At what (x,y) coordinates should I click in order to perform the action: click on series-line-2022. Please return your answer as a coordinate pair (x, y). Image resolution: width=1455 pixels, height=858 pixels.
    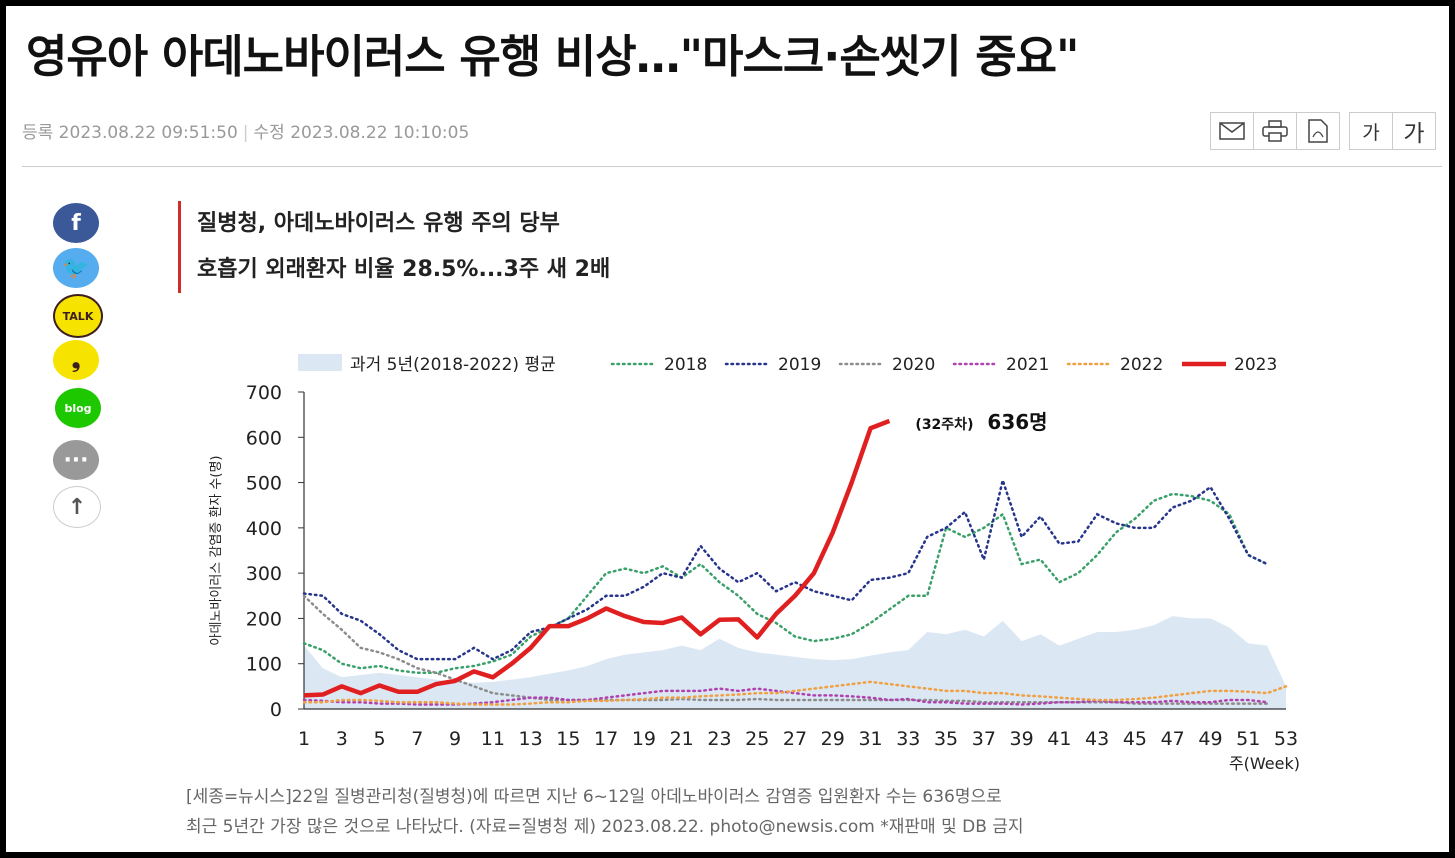
    Looking at the image, I should click on (795, 693).